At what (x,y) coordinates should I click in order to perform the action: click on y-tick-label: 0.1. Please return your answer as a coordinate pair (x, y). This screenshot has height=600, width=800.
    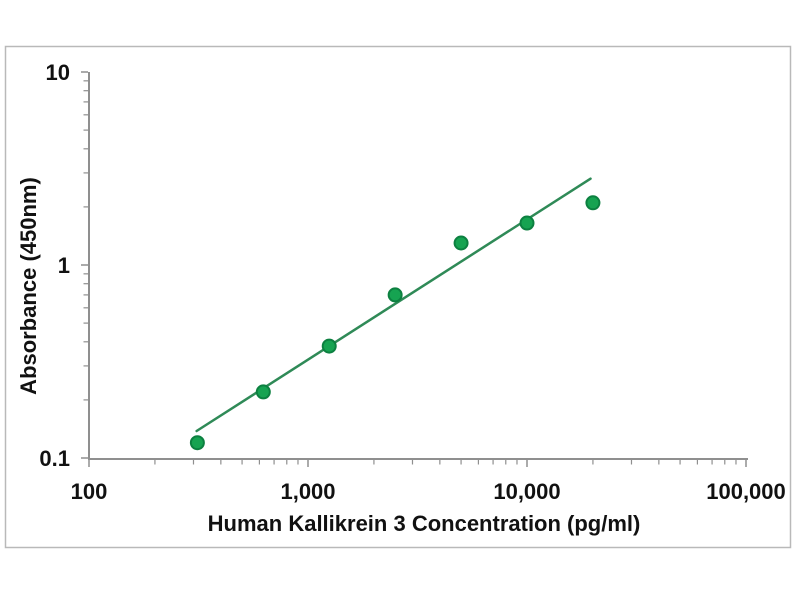
    Looking at the image, I should click on (54, 458).